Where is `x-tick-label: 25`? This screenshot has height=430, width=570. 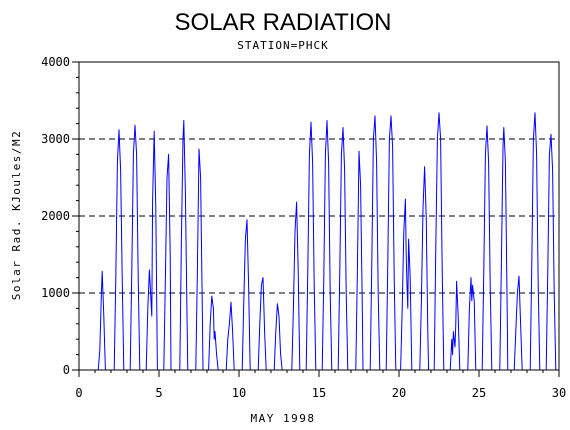
x-tick-label: 25 is located at coordinates (479, 393).